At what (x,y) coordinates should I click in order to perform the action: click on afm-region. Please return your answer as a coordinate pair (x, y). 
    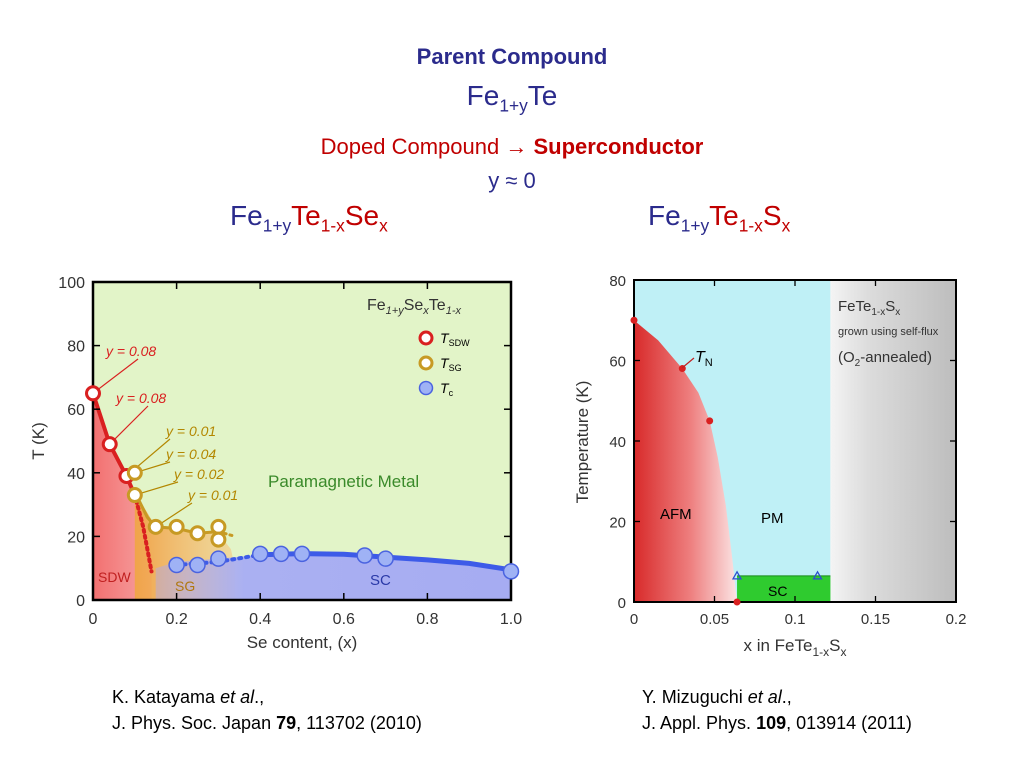
    Looking at the image, I should click on (685, 461).